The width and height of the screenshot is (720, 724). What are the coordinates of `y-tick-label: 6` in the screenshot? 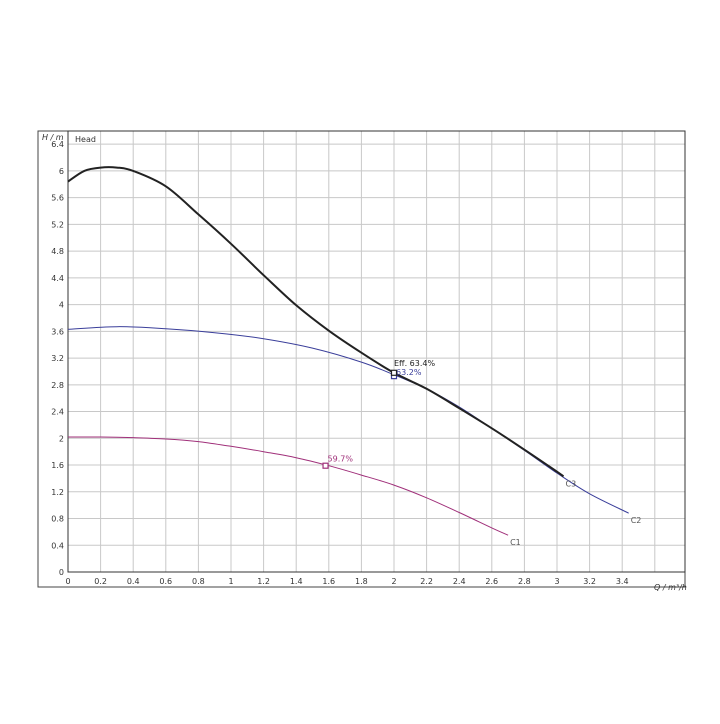 It's located at (61, 171).